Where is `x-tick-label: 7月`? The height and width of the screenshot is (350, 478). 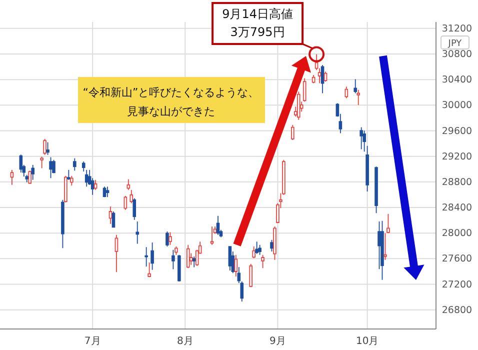 x-tick-label: 7月 is located at coordinates (92, 342).